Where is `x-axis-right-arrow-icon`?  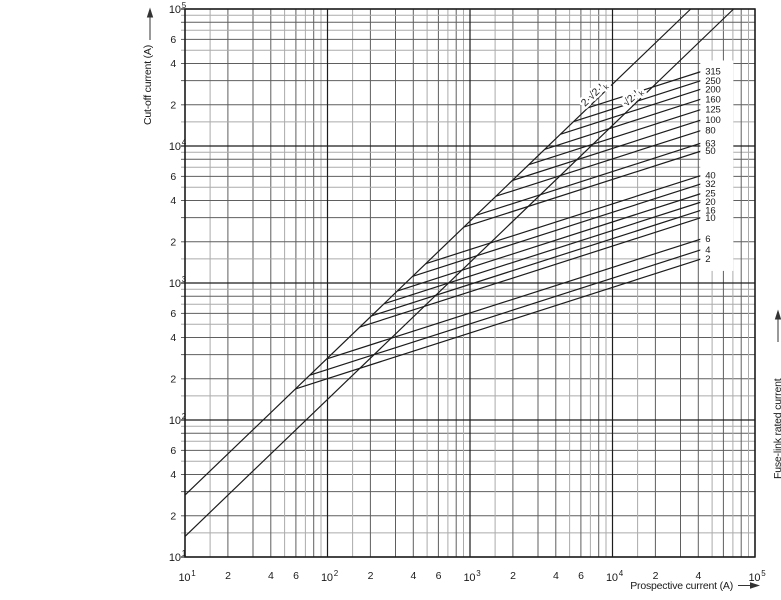
x-axis-right-arrow-icon is located at coordinates (749, 585).